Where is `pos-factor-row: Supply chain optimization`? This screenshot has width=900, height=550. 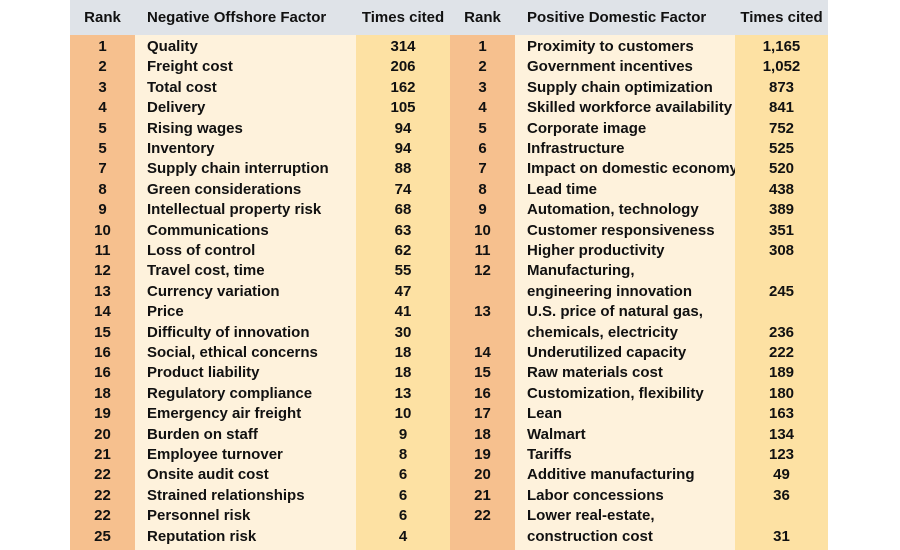 pos-factor-row: Supply chain optimization is located at coordinates (625, 88).